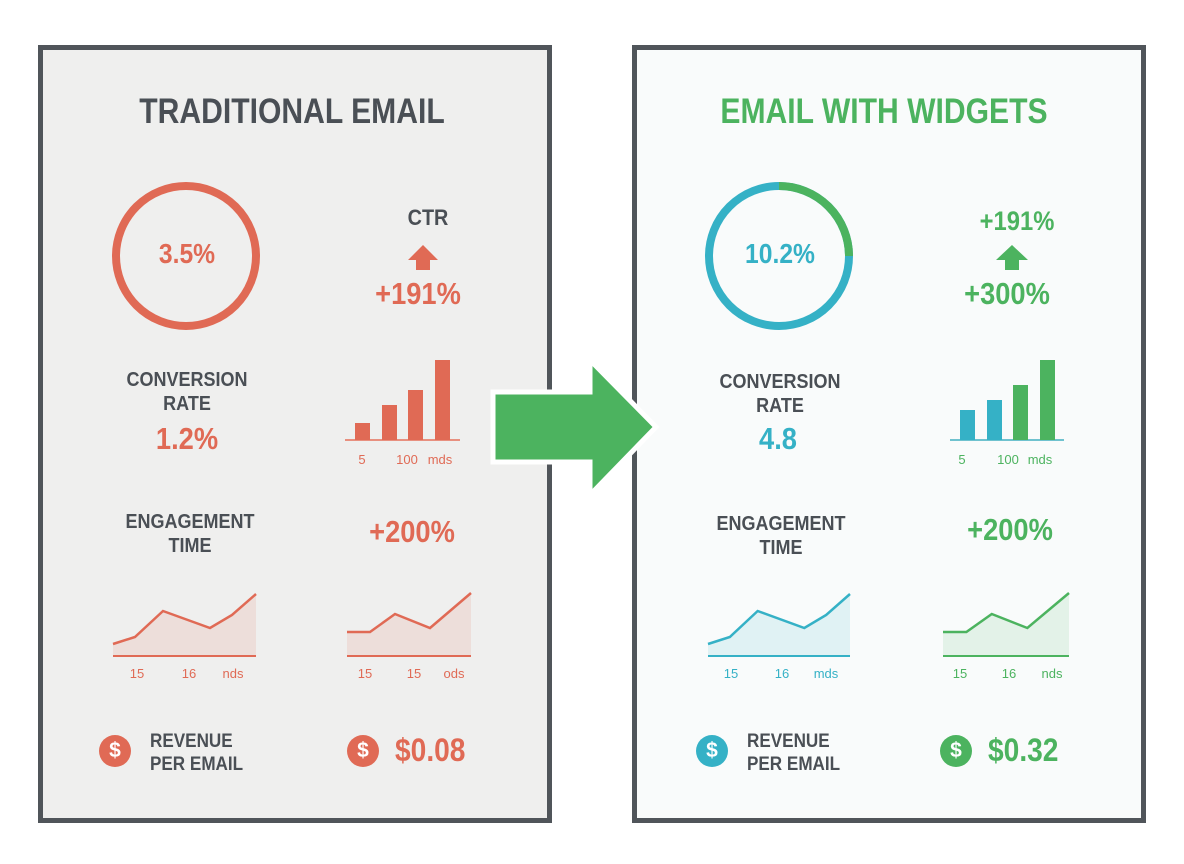  What do you see at coordinates (454, 673) in the screenshot?
I see `tick-label: ods` at bounding box center [454, 673].